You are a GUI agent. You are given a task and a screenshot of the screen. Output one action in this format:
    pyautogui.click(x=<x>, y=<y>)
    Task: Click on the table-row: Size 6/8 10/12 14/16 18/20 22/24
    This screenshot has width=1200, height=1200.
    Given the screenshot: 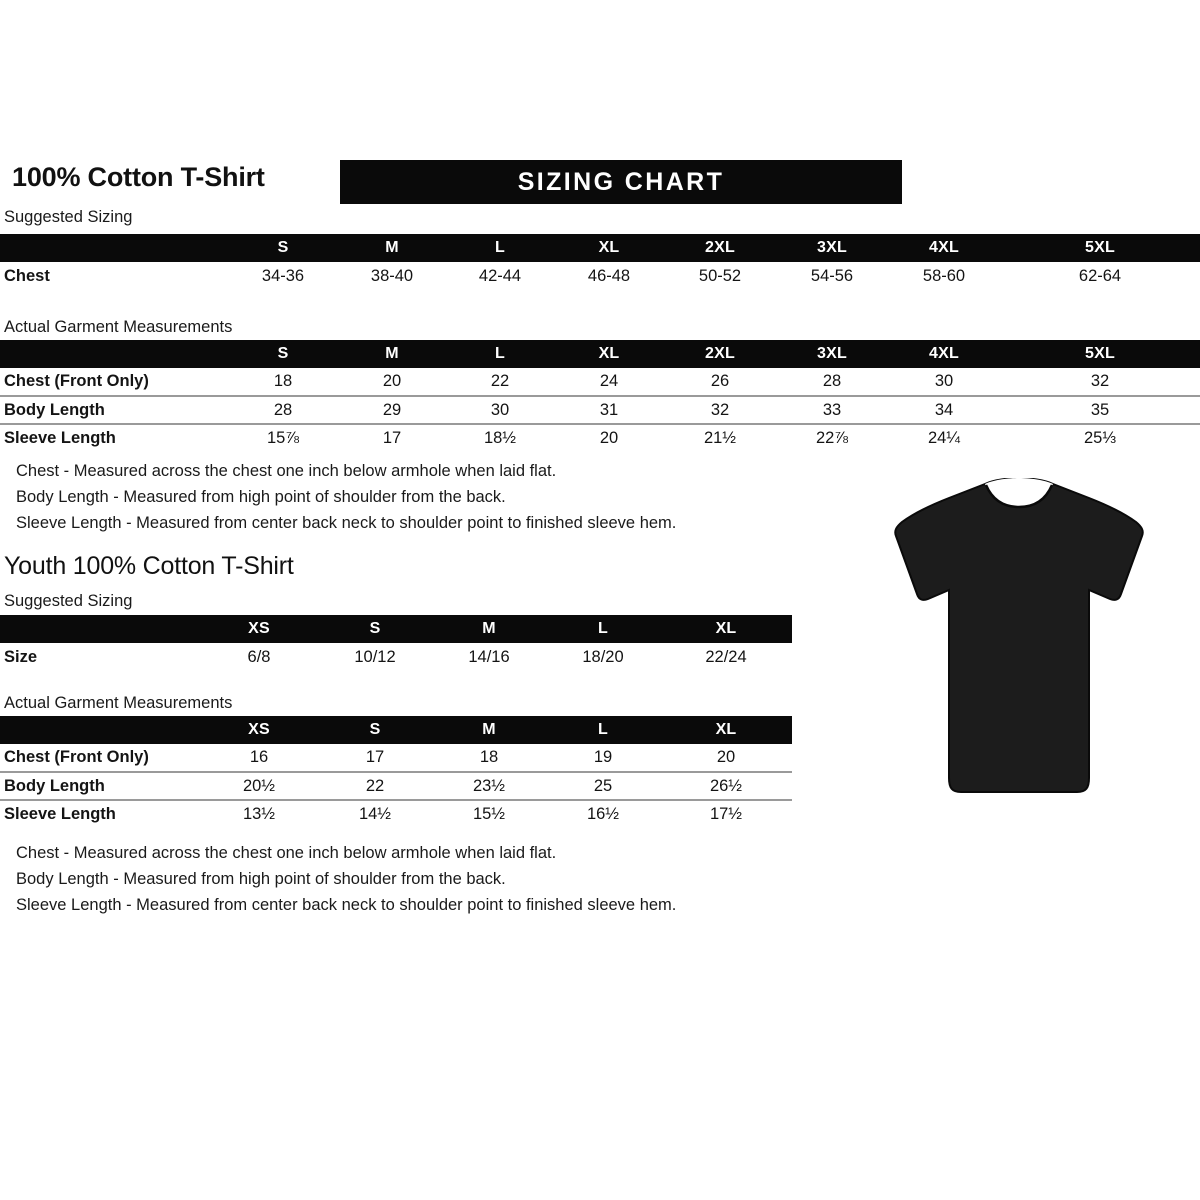 What is the action you would take?
    pyautogui.click(x=396, y=657)
    